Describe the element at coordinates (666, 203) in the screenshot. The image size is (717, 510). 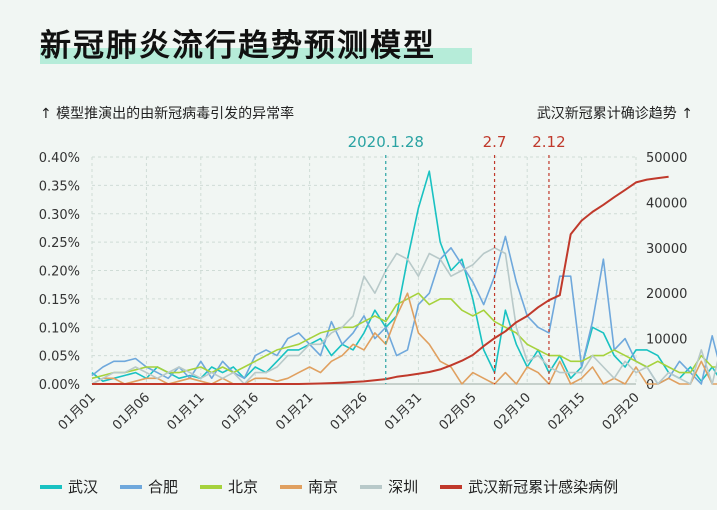
I see `y-right-tick-label: 40000` at that location.